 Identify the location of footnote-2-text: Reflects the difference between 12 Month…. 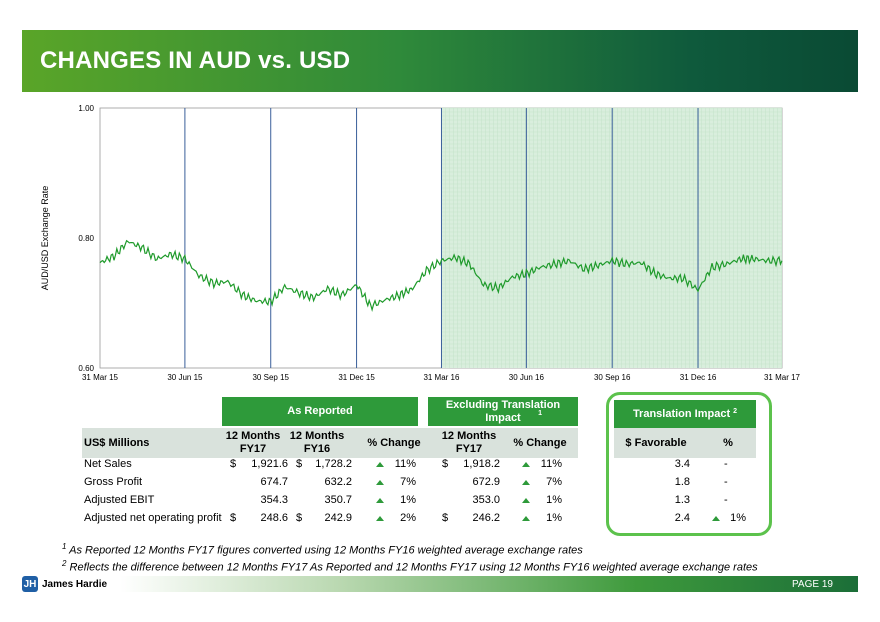
(413, 567).